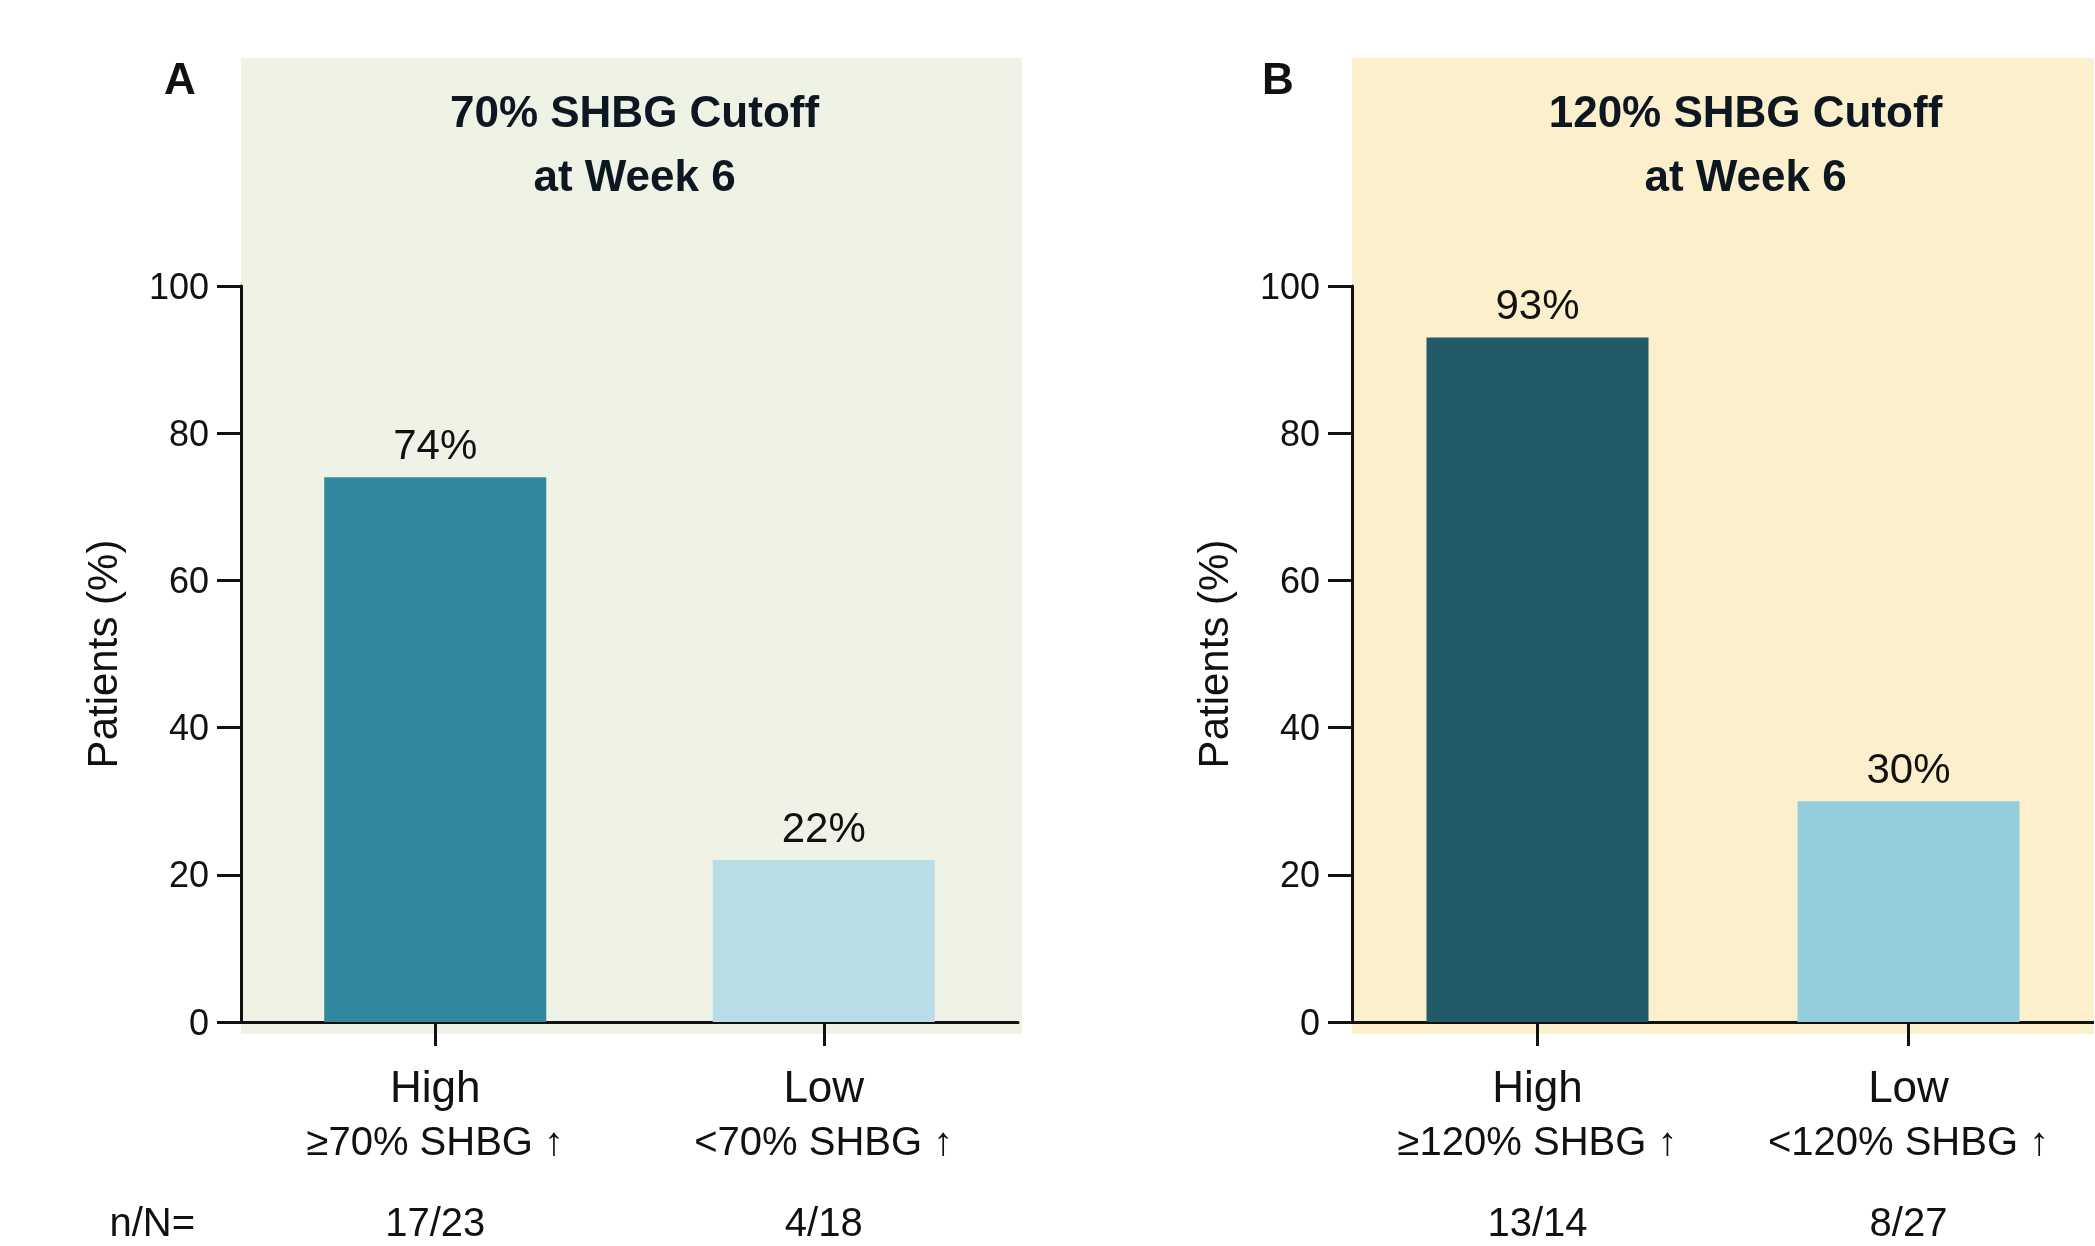 The width and height of the screenshot is (2095, 1246). I want to click on chart-title: 70% SHBG Cutoff at Week 6, so click(634, 143).